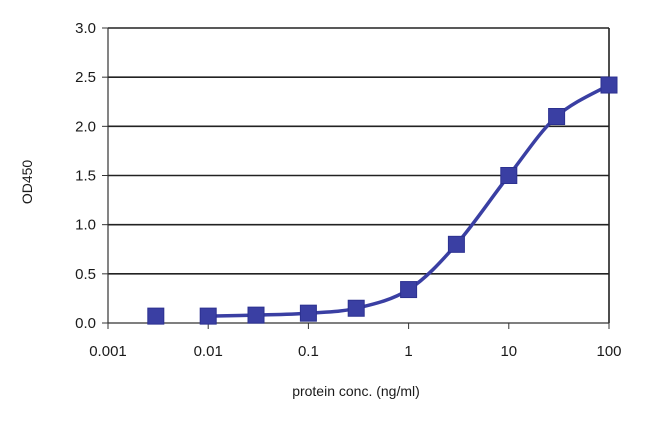 The image size is (650, 426). Describe the element at coordinates (85, 323) in the screenshot. I see `y-tick-label-0: 0.0` at that location.